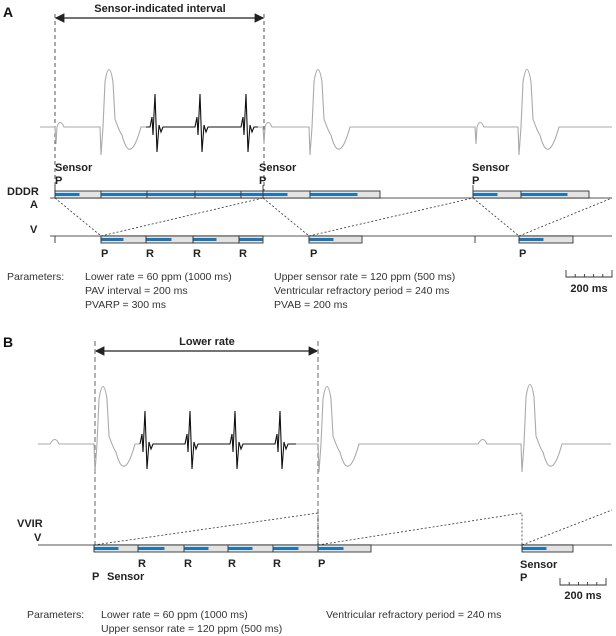 The width and height of the screenshot is (616, 636). What do you see at coordinates (8, 12) in the screenshot?
I see `panel-a-label: A` at bounding box center [8, 12].